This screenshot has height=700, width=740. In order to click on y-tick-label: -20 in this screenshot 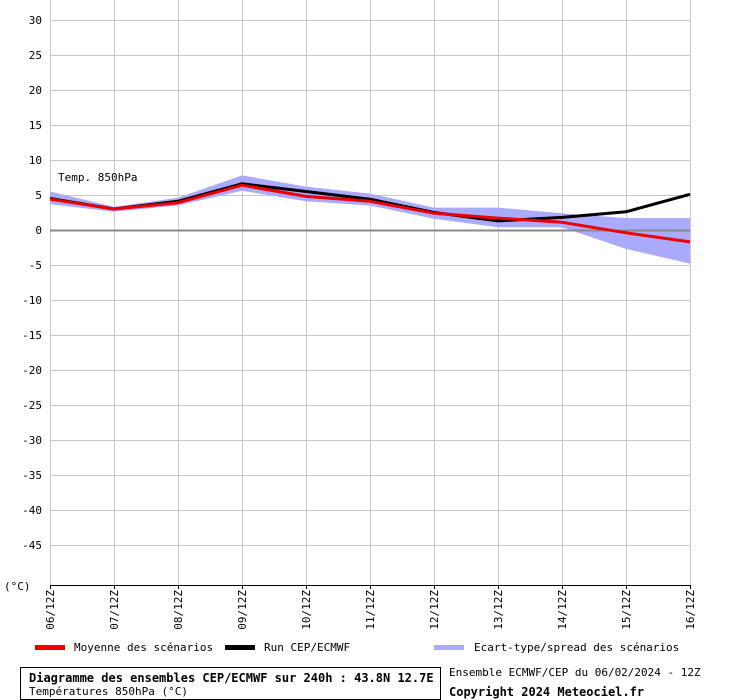, I will do `click(32, 370)`.